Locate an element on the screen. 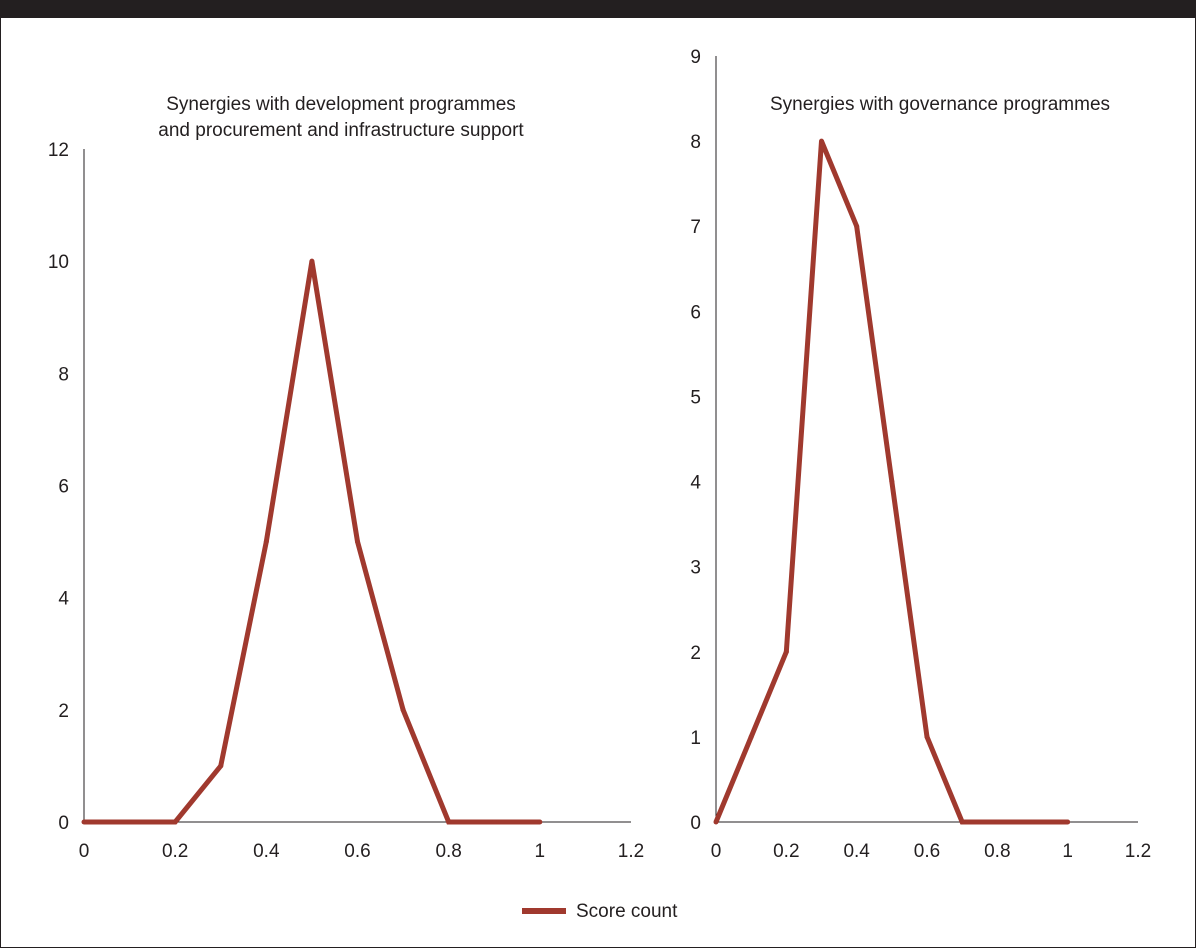 The image size is (1196, 948). y-tick-label: 3 is located at coordinates (695, 568).